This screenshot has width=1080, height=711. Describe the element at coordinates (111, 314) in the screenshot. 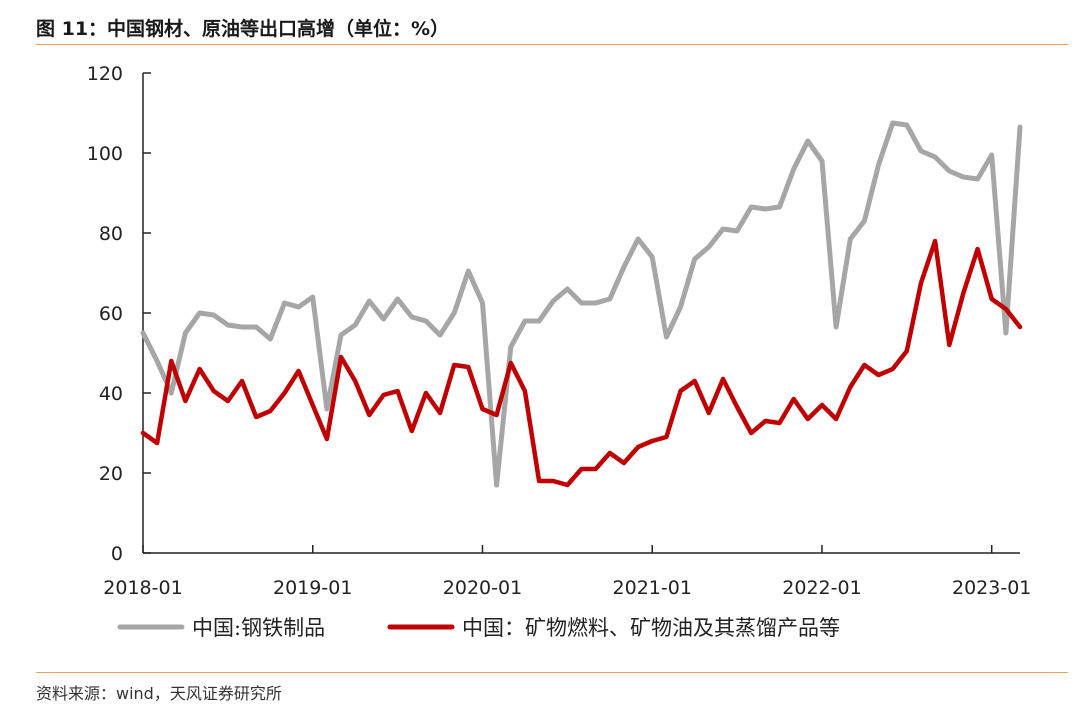

I see `y-tick-label: 60` at that location.